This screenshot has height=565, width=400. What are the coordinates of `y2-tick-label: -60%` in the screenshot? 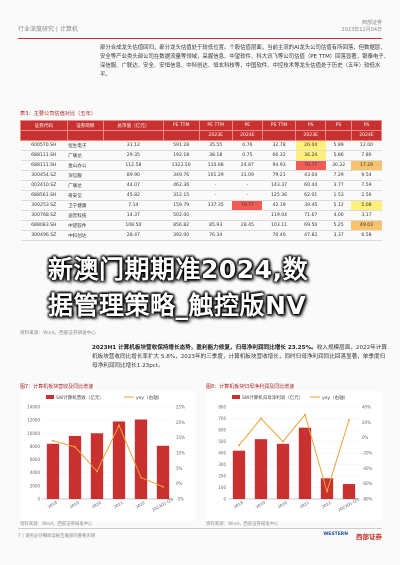 It's located at (367, 483).